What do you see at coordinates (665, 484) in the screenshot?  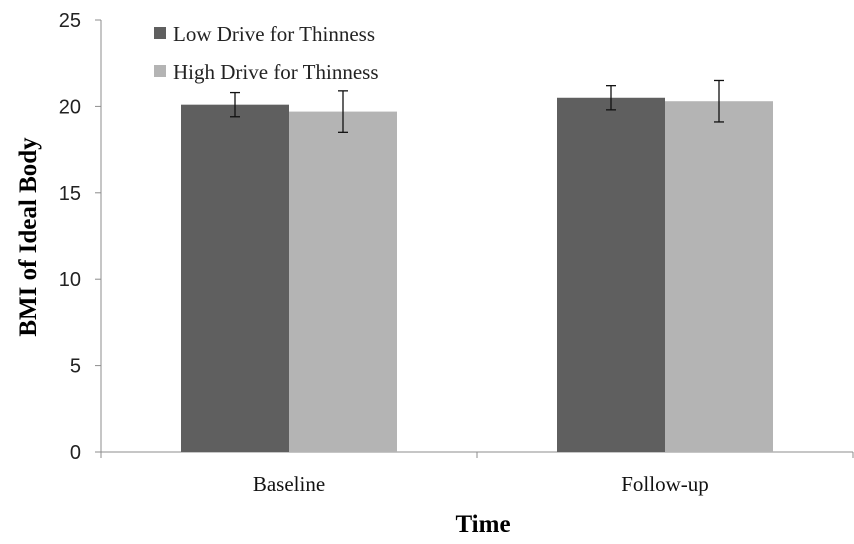 I see `x-tick-label: Follow-up` at bounding box center [665, 484].